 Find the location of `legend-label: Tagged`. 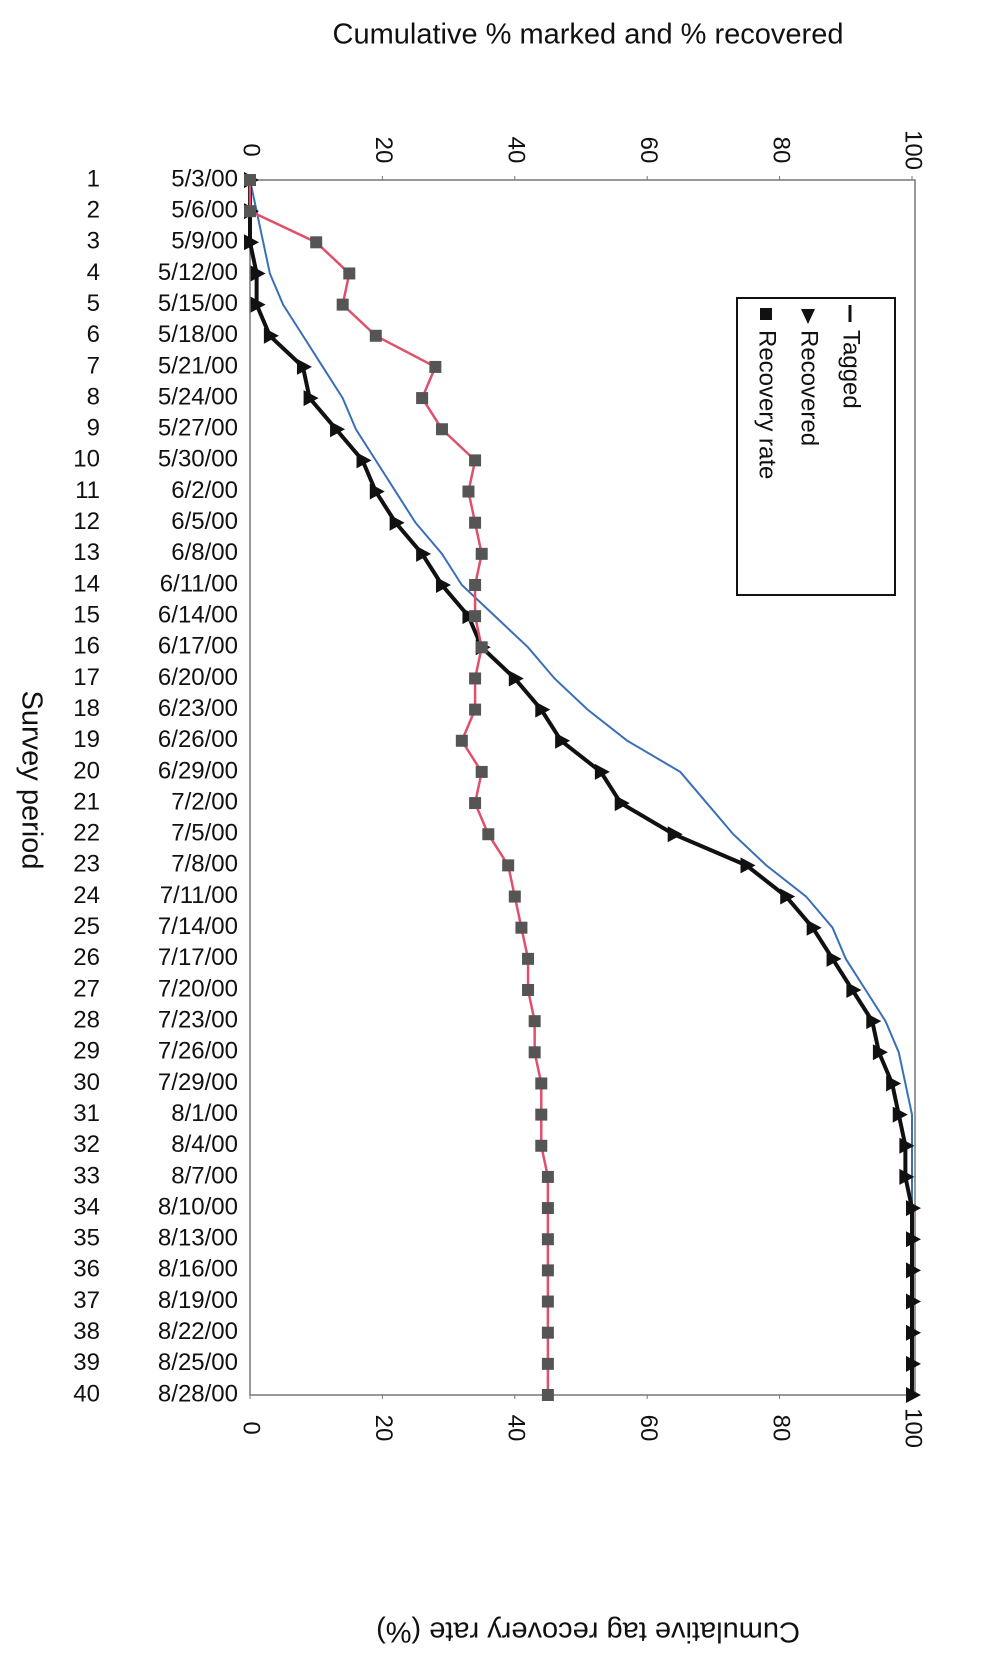

legend-label: Tagged is located at coordinates (851, 369).